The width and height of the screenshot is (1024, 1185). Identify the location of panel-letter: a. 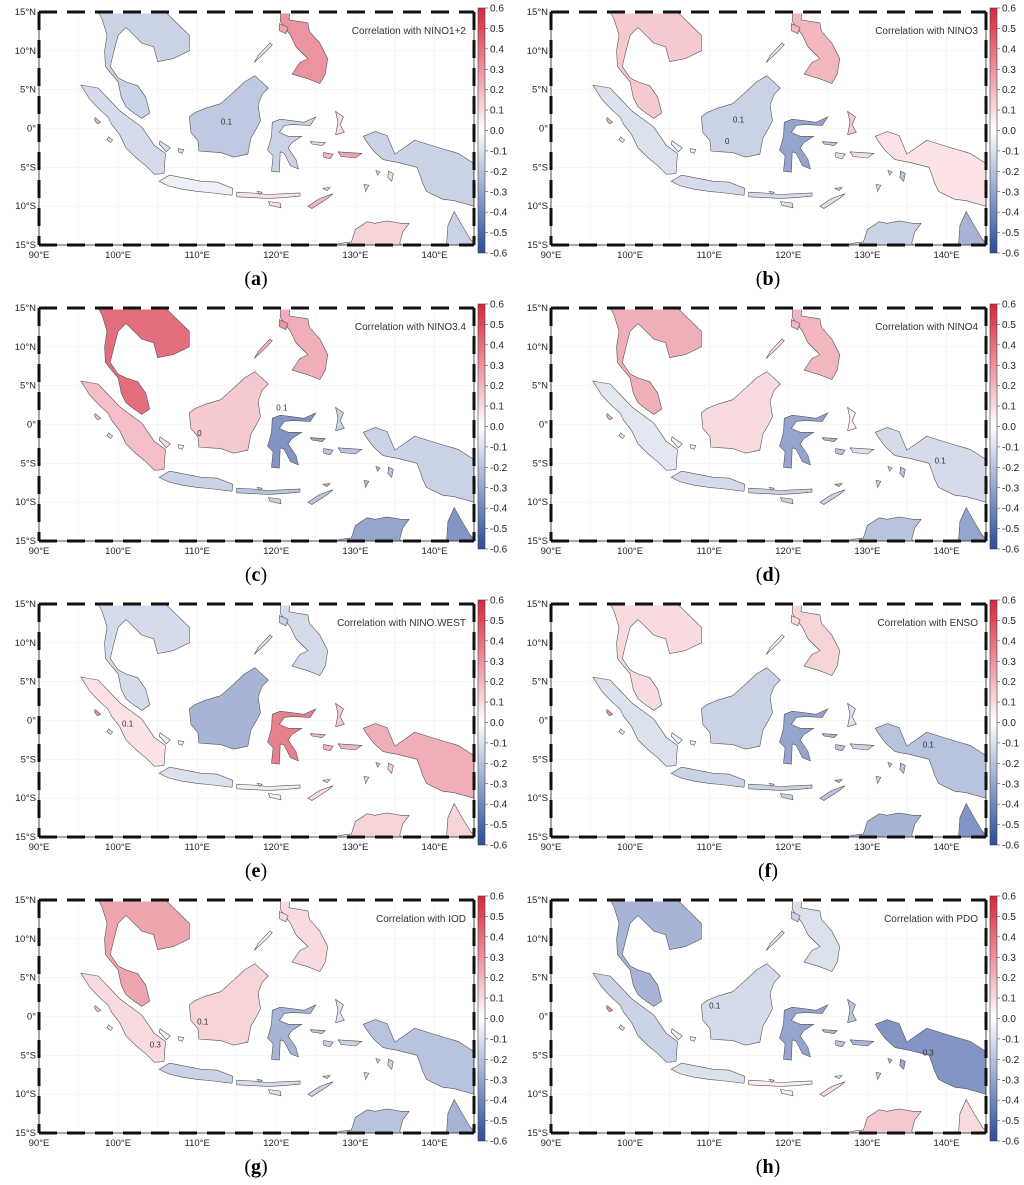
(256, 279).